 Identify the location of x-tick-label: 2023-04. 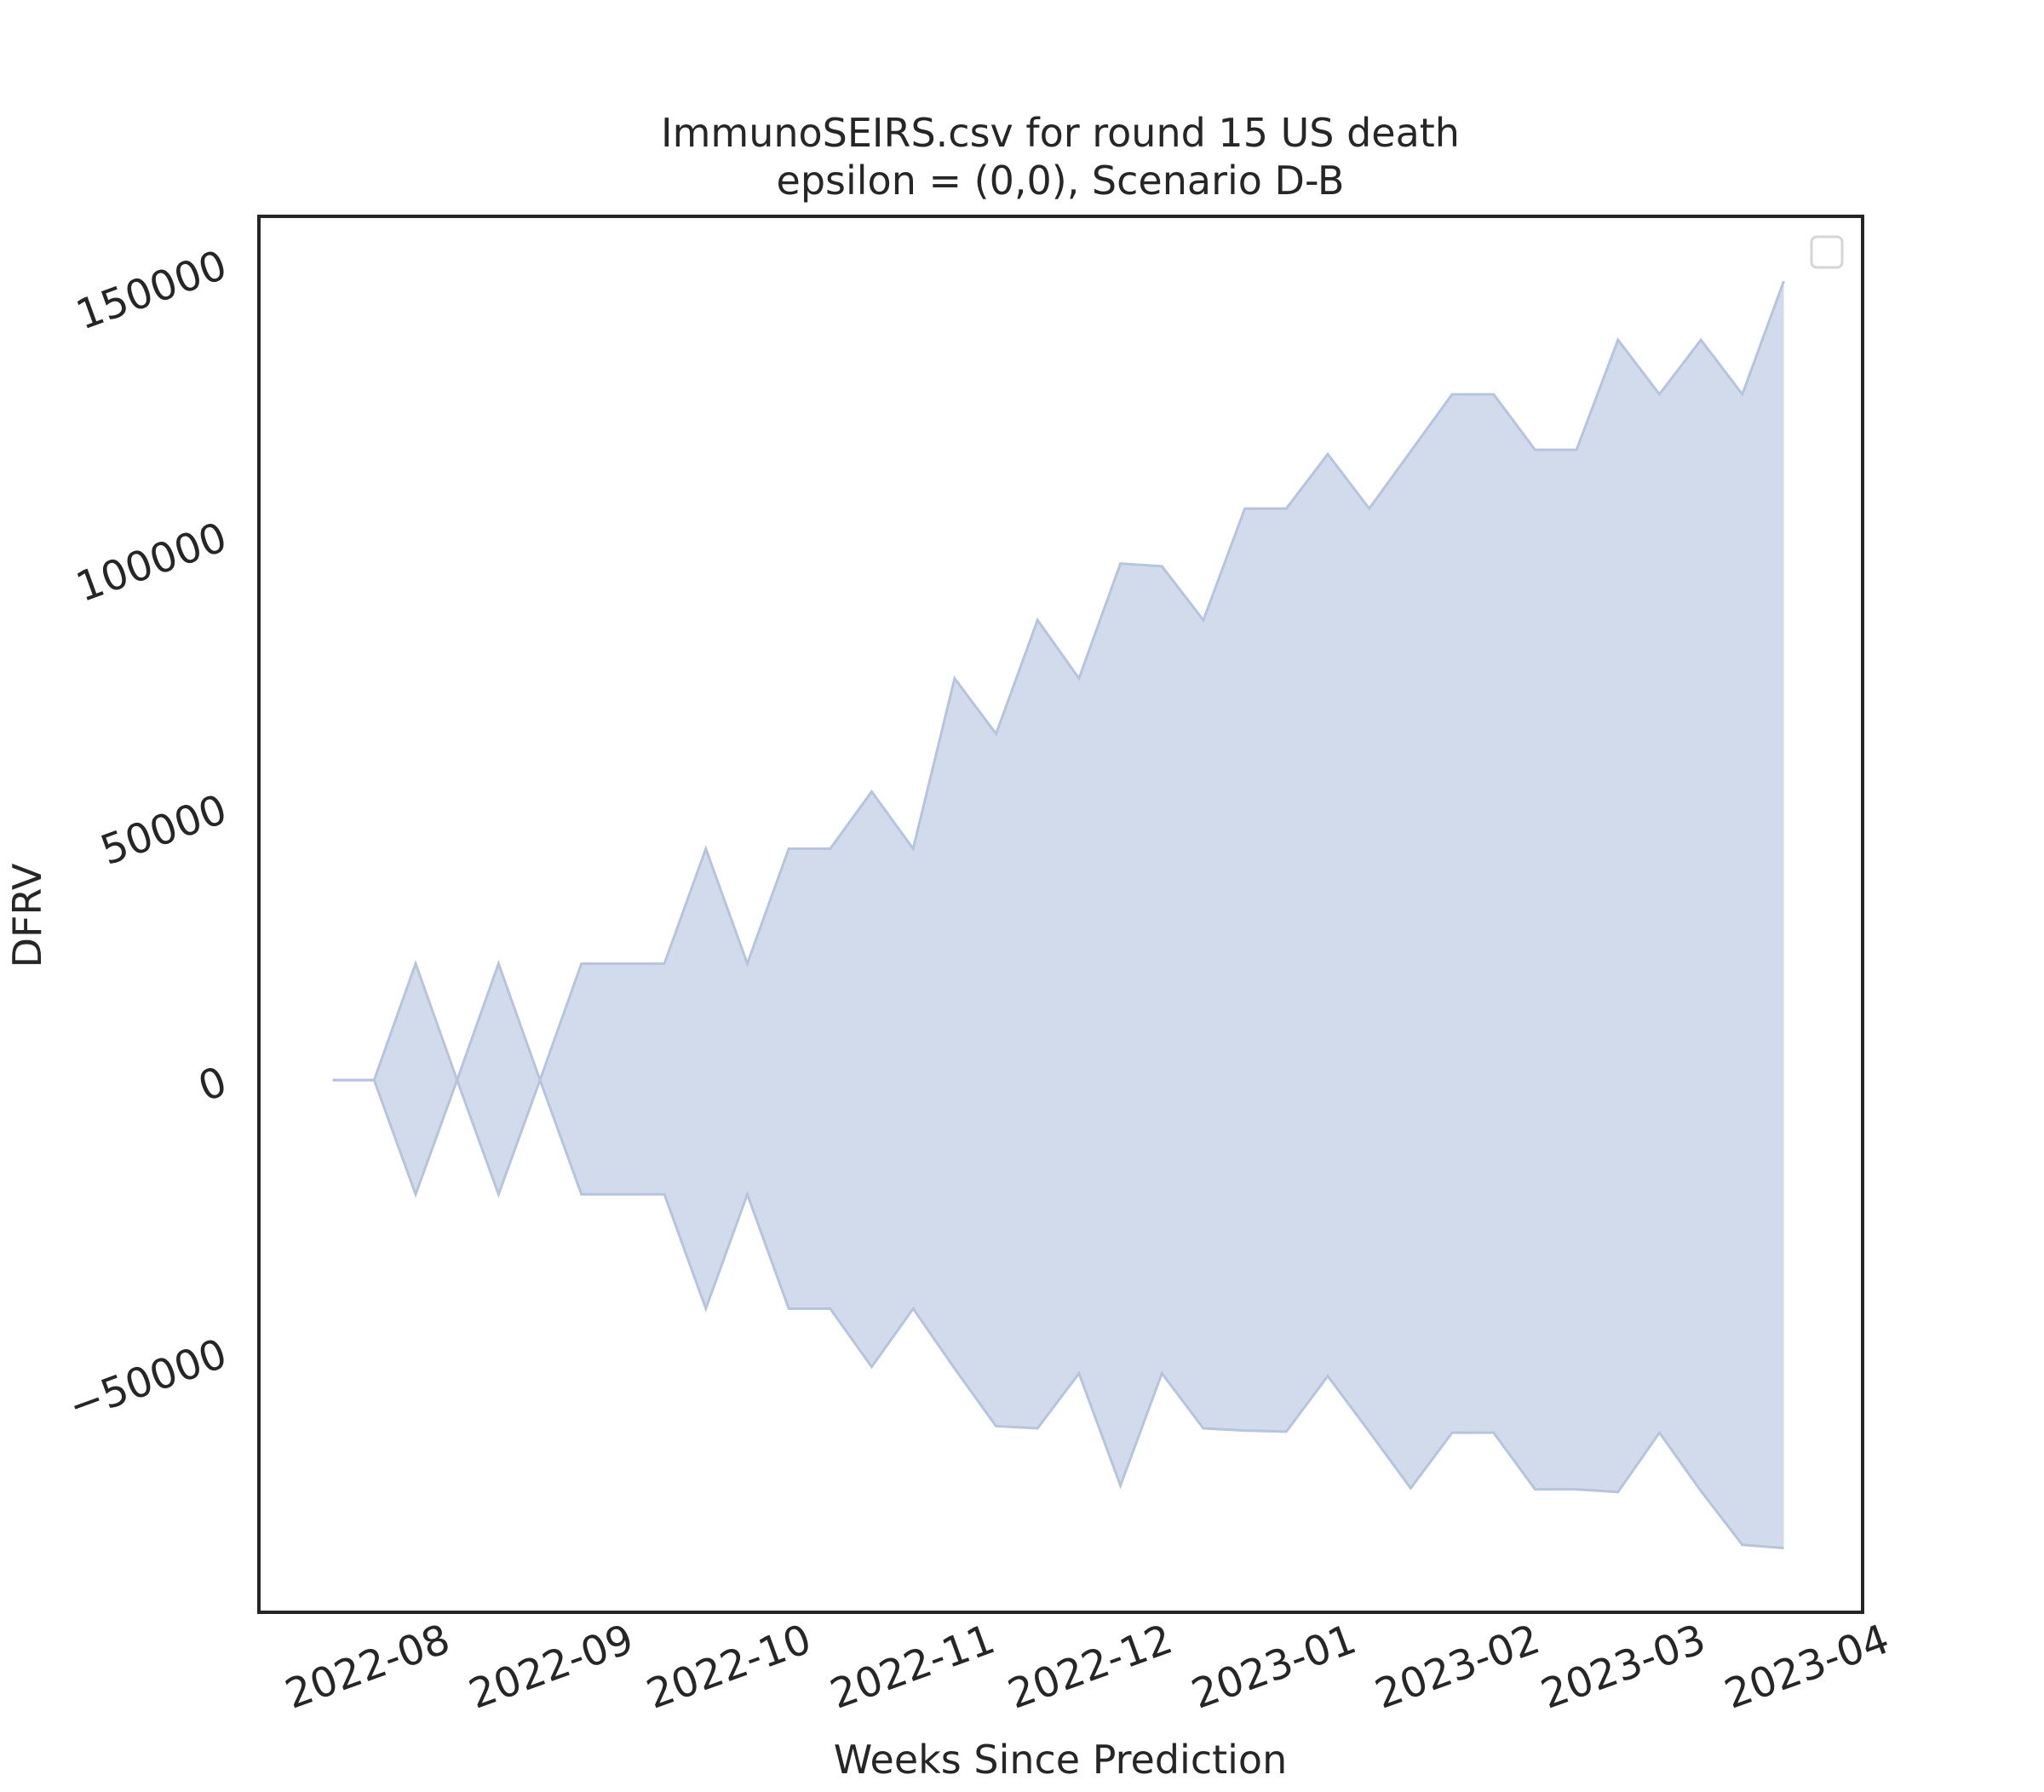
(1807, 1667).